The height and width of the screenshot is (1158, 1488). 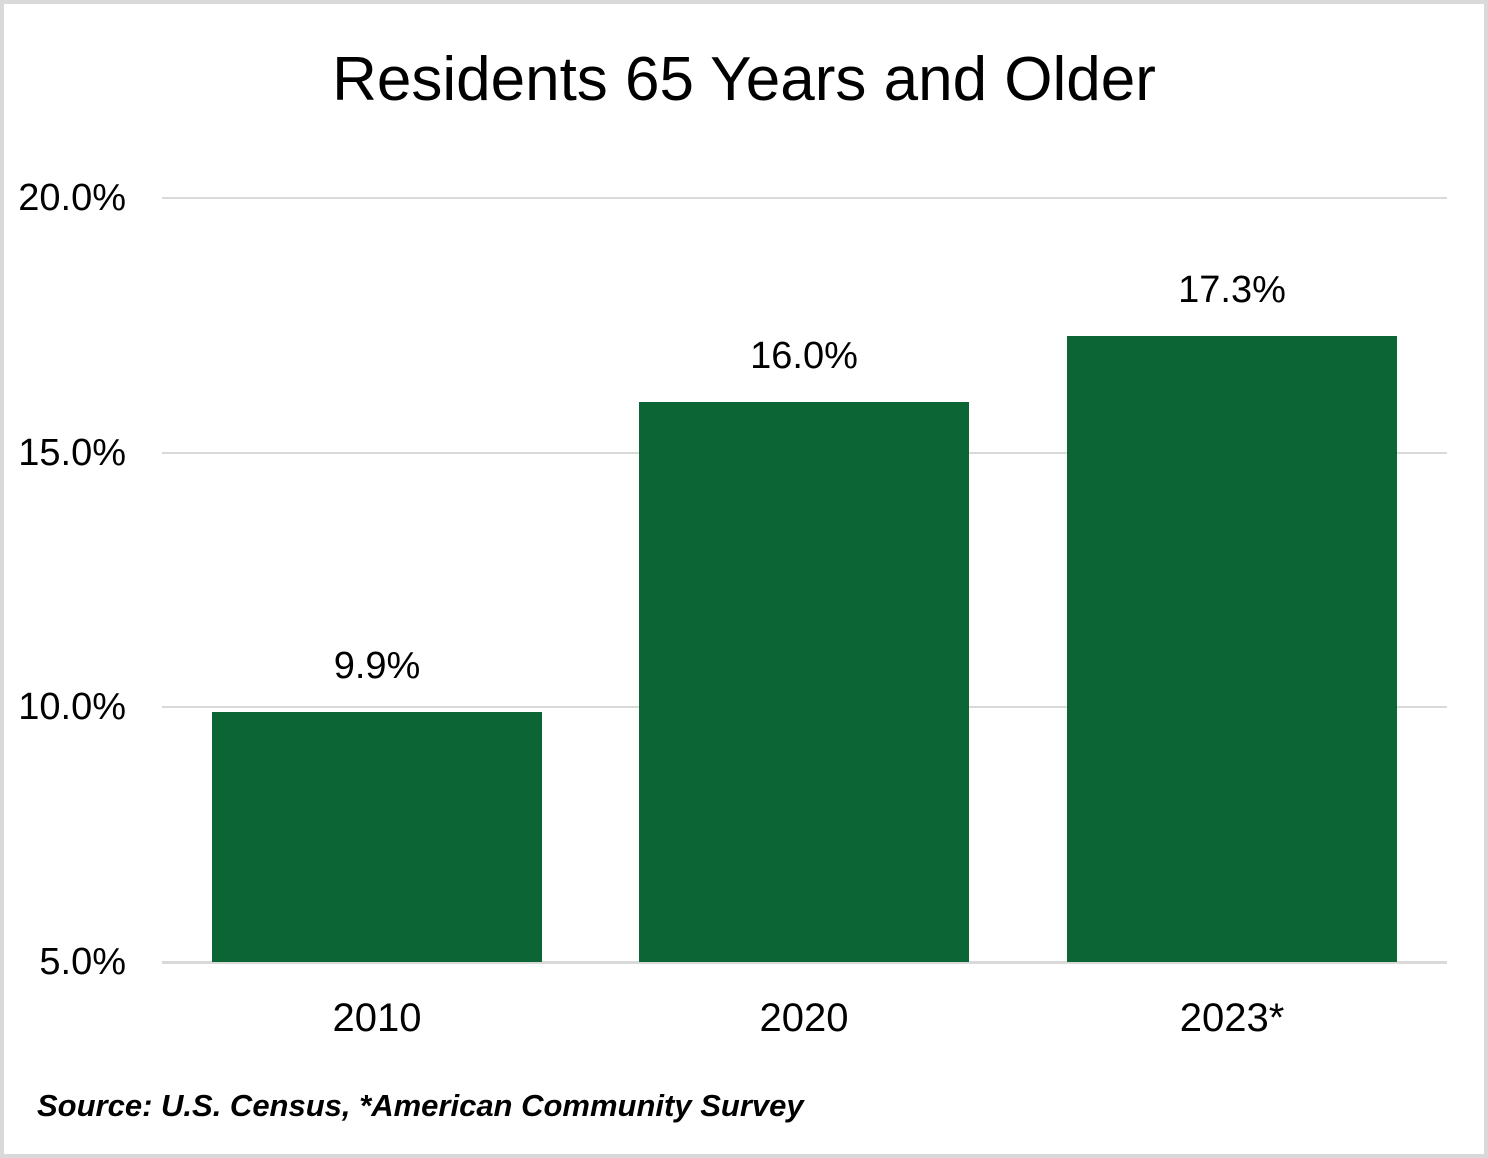 I want to click on bar-value-label: 16.0%, so click(x=804, y=355).